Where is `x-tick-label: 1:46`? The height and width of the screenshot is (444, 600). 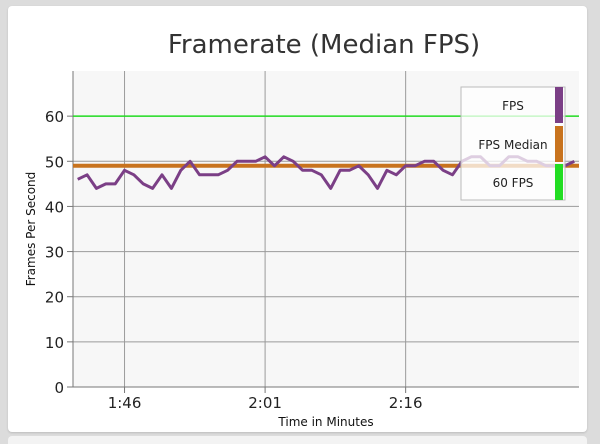 x-tick-label: 1:46 is located at coordinates (125, 403).